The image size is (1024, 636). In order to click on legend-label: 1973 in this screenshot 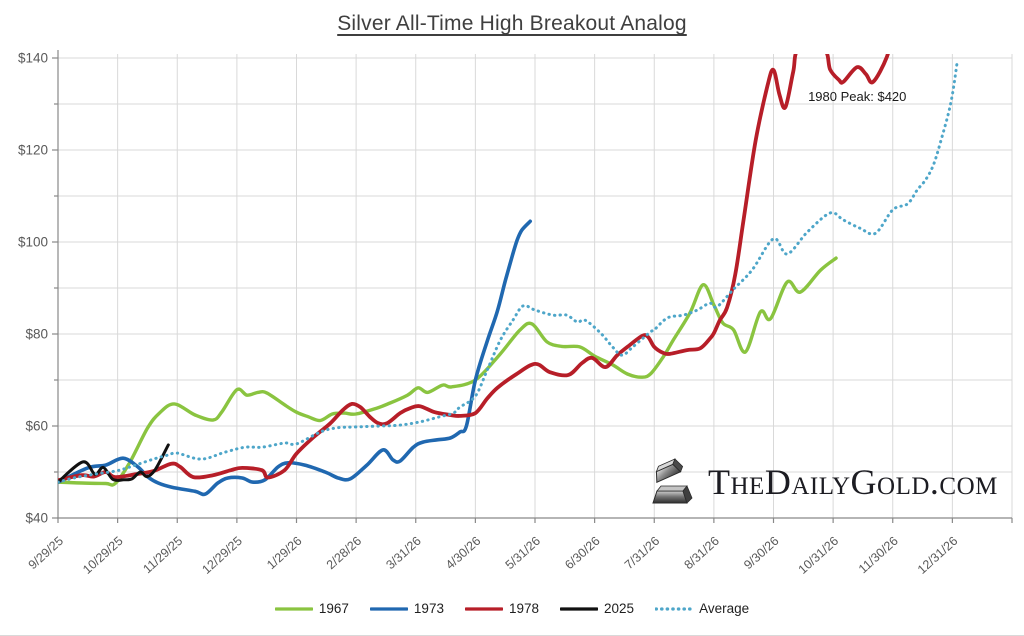, I will do `click(428, 608)`.